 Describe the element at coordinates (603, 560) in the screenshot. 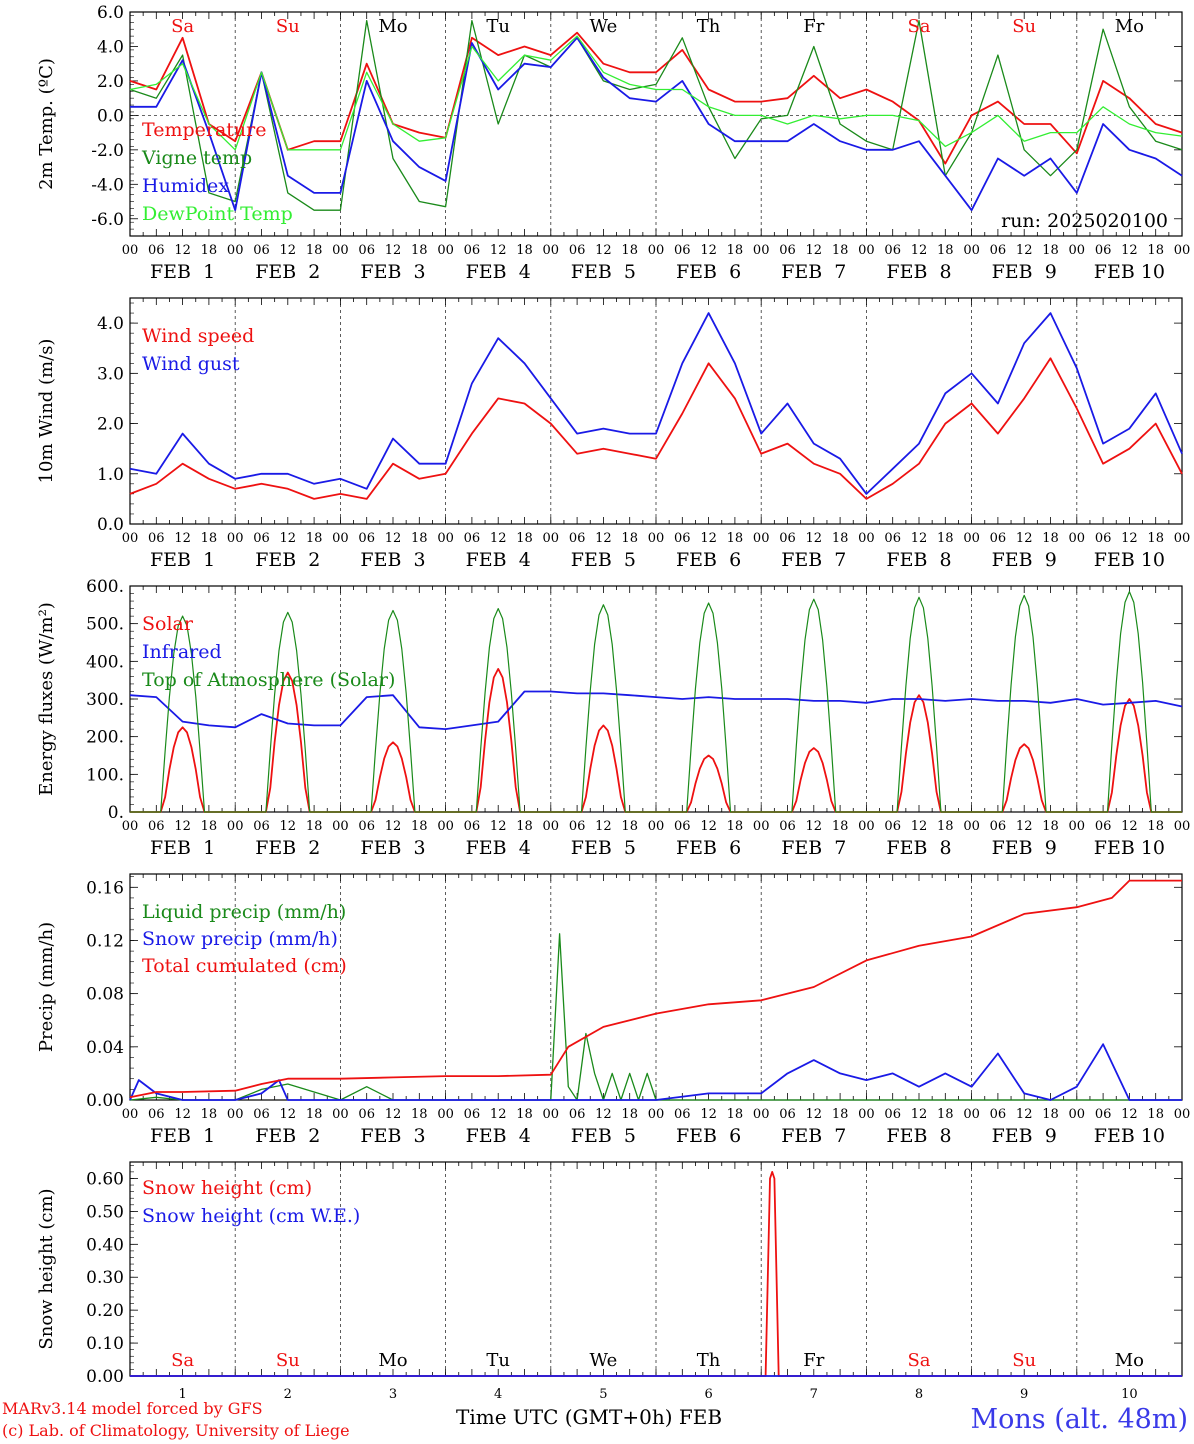

I see `date-label: FEB 5` at that location.